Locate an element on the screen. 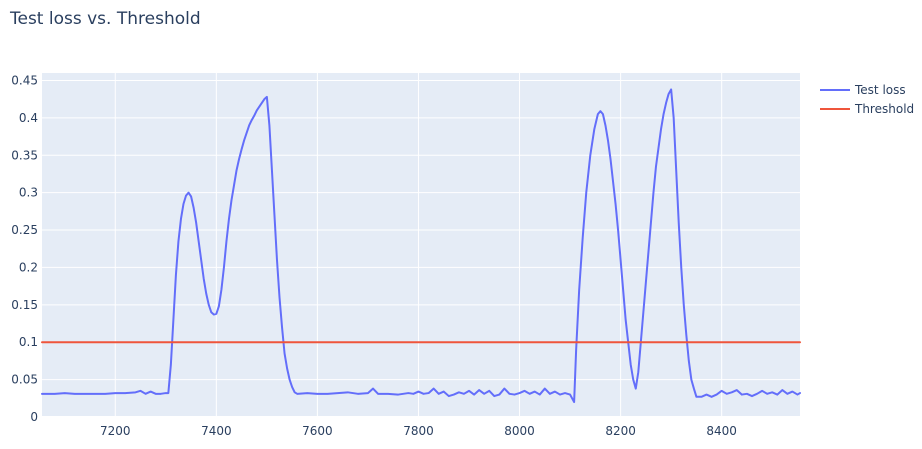  x-tick-label: 7200 is located at coordinates (115, 431).